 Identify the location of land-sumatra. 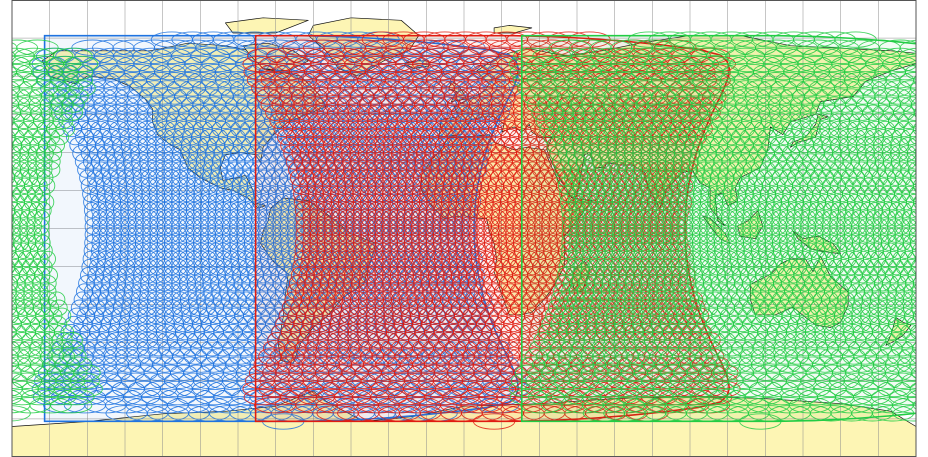
(716, 230).